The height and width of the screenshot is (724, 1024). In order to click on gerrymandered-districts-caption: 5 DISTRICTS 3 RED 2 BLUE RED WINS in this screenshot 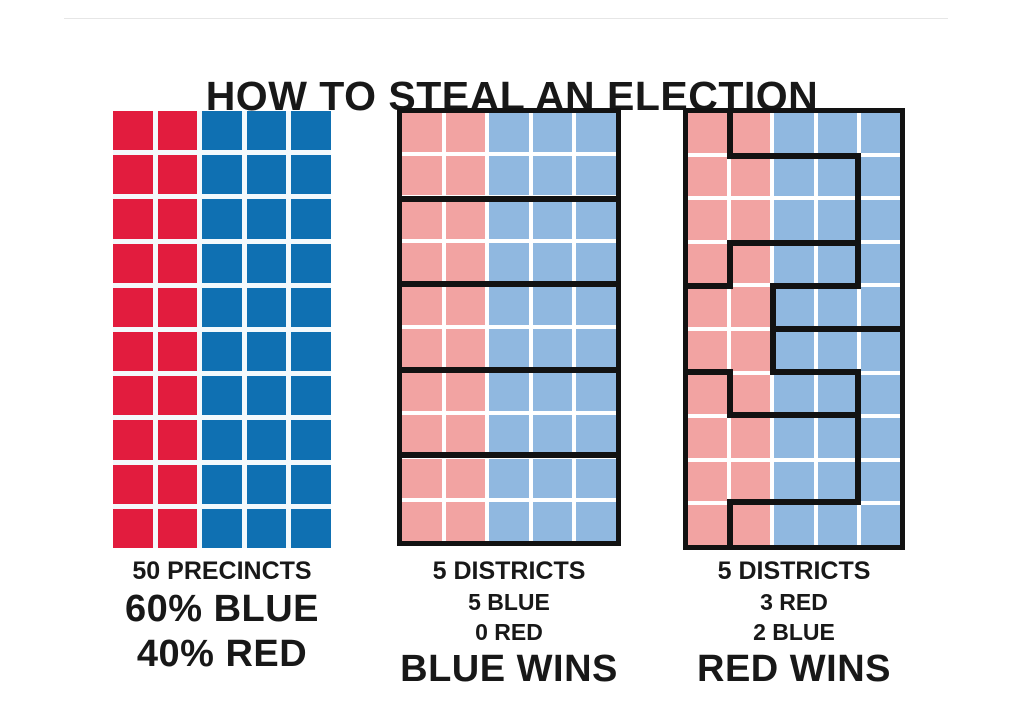, I will do `click(794, 624)`.